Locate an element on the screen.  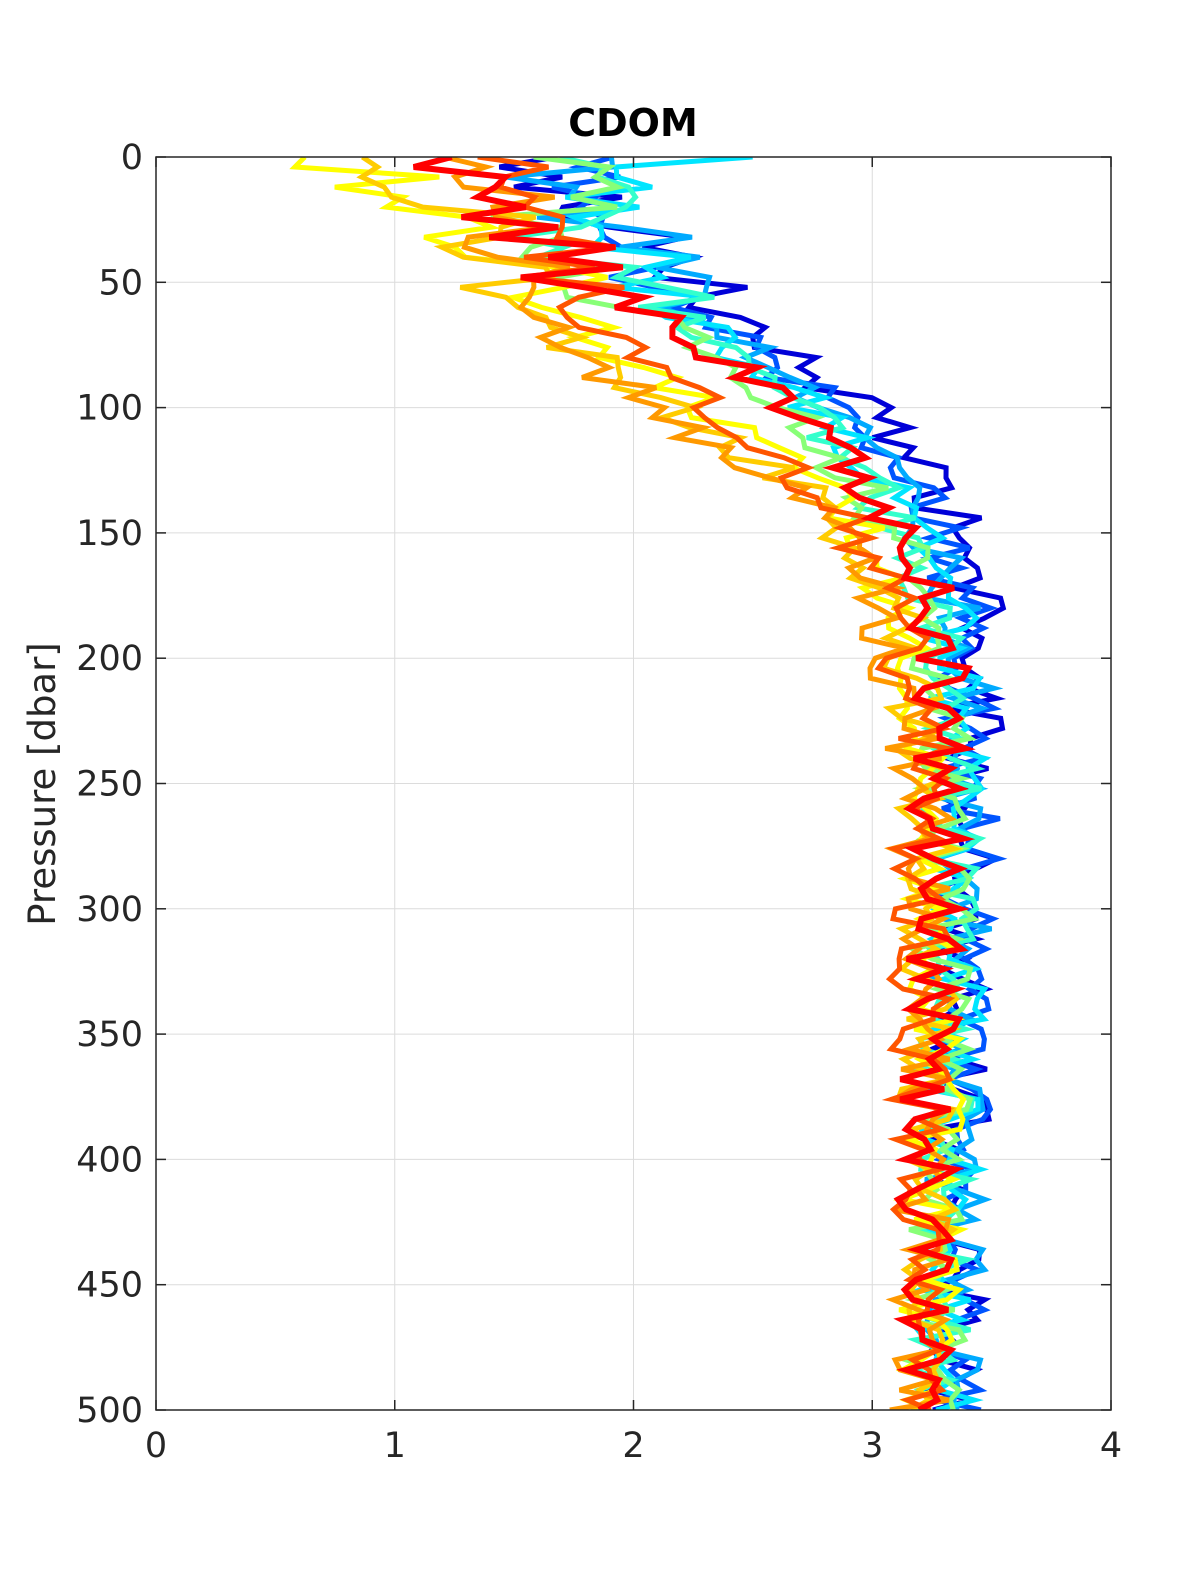
x-tick-label: 1 is located at coordinates (395, 1446).